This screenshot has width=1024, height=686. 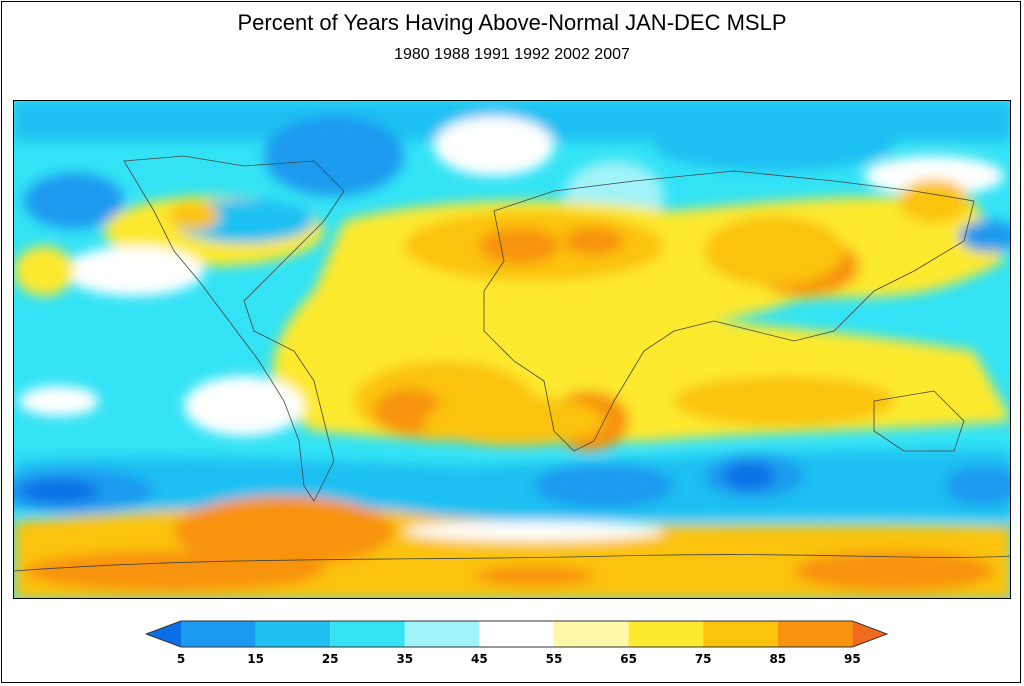 What do you see at coordinates (512, 54) in the screenshot?
I see `map-subtitle: 1980 1988 1991 1992 2002 2007` at bounding box center [512, 54].